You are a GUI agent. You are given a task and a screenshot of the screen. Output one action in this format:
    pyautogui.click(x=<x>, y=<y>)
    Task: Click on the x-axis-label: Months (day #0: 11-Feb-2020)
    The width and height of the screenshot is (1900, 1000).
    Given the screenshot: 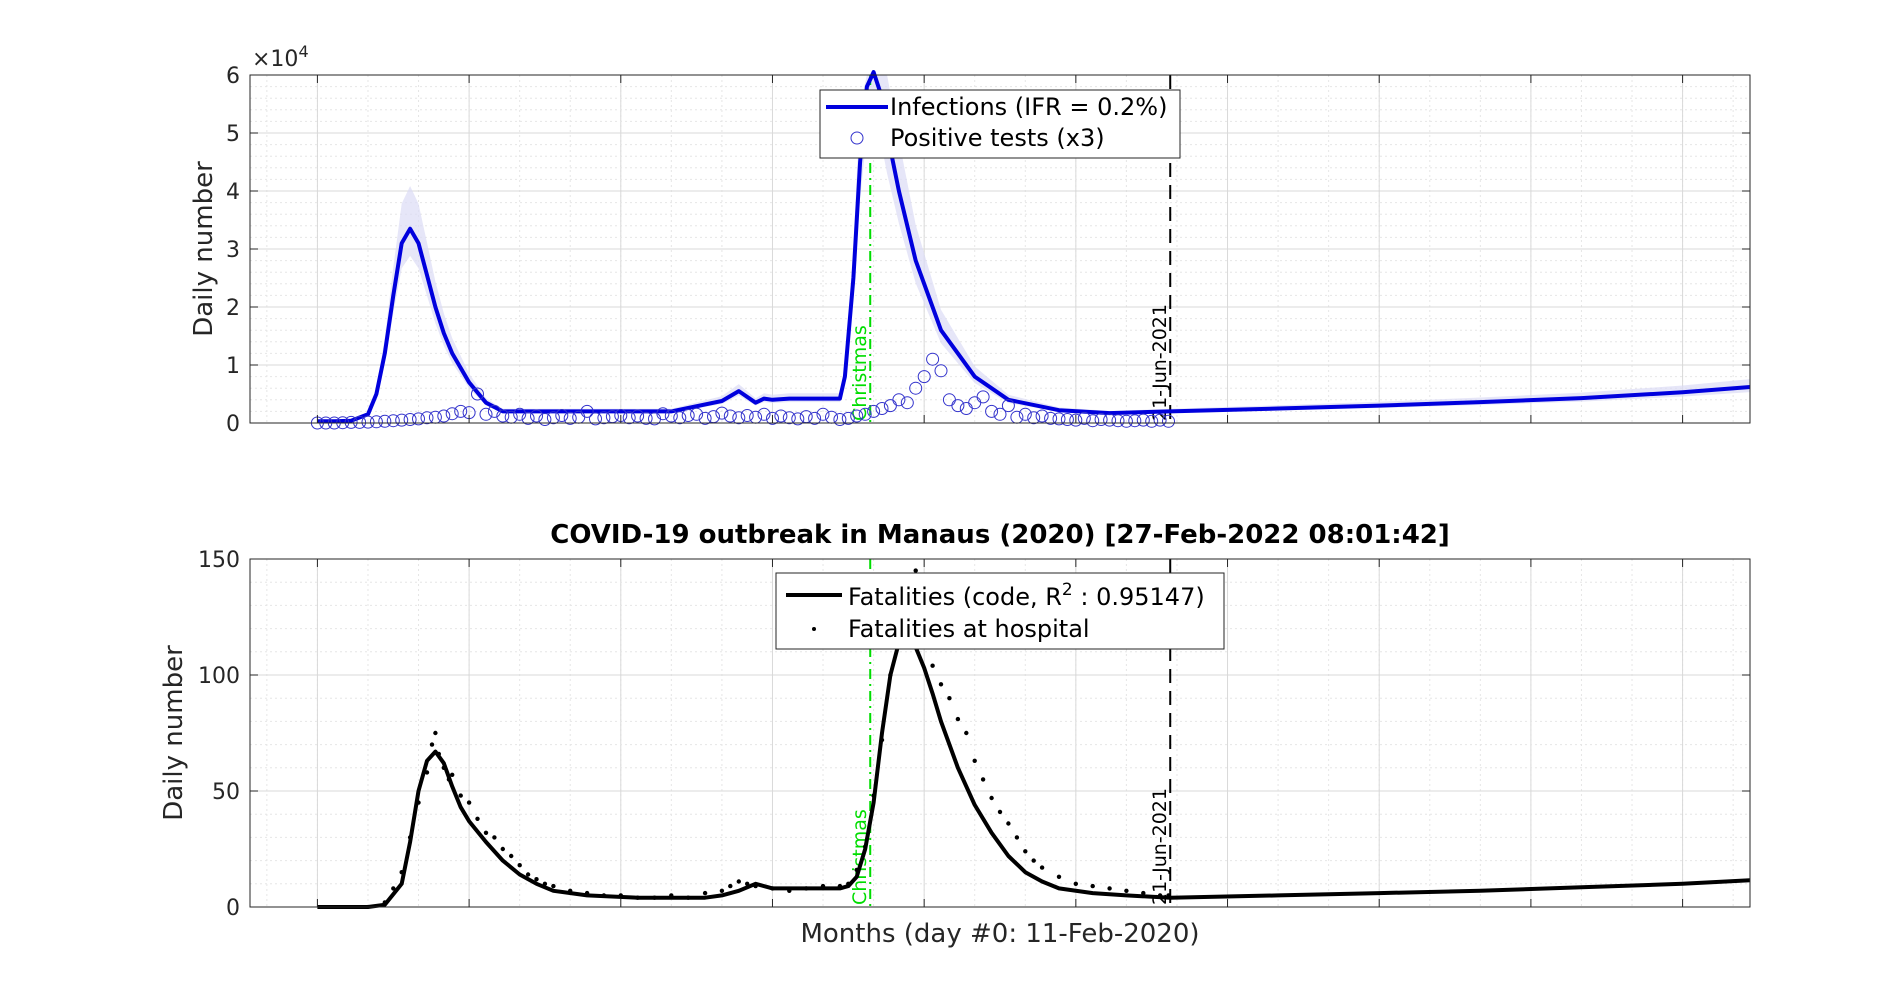 What is the action you would take?
    pyautogui.click(x=999, y=934)
    